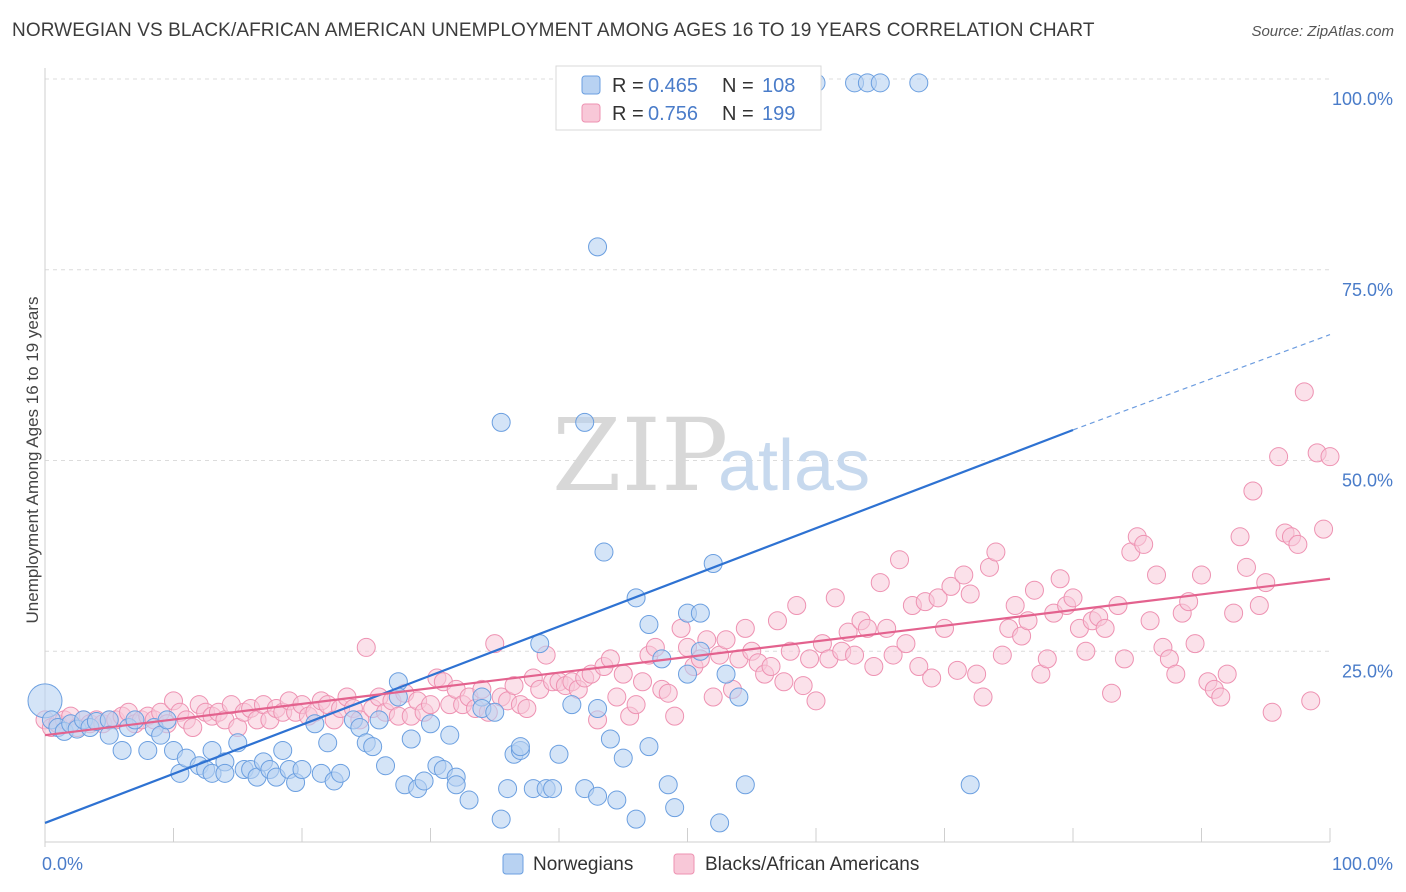 Image resolution: width=1406 pixels, height=892 pixels. What do you see at coordinates (1367, 671) in the screenshot?
I see `y-tick-label: 25.0%` at bounding box center [1367, 671].